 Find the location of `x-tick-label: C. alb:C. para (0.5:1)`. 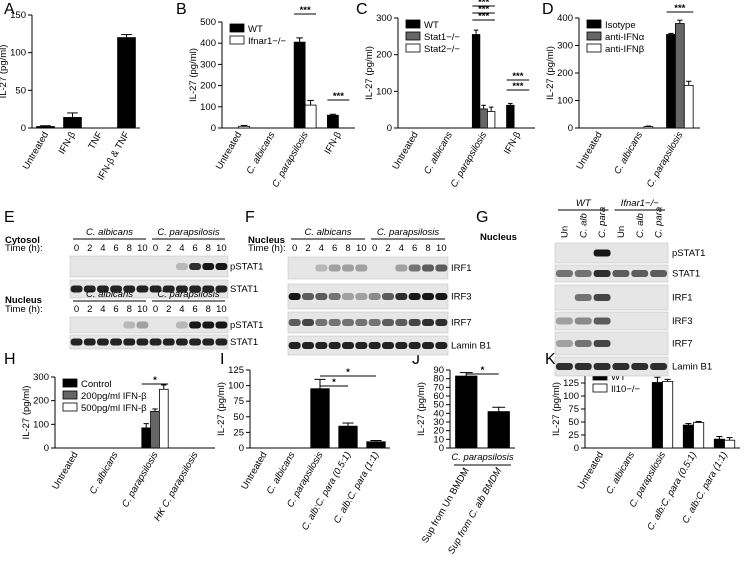

x-tick-label: C. alb:C. para (0.5:1) is located at coordinates (327, 491).